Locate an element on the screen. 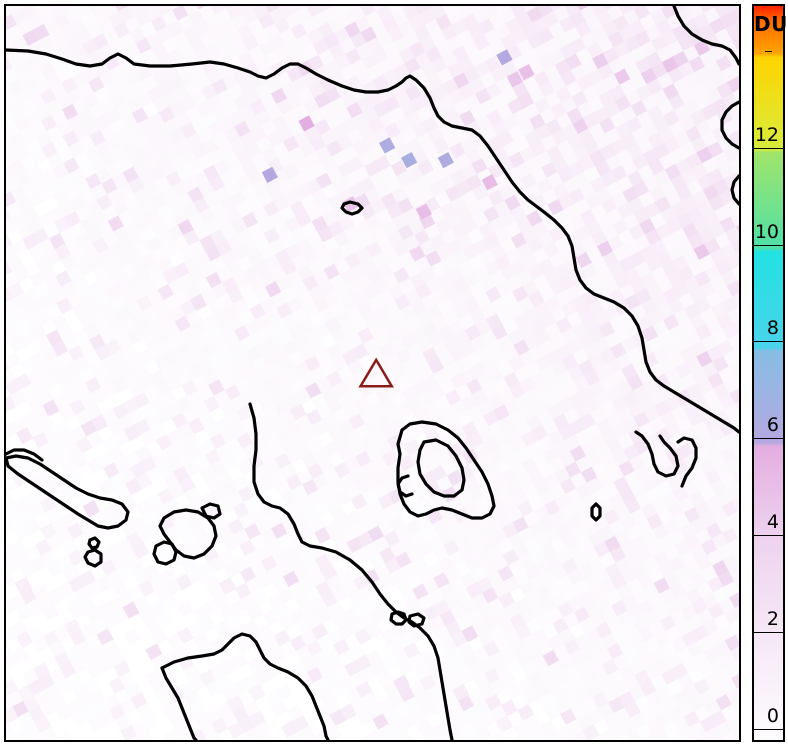 The height and width of the screenshot is (746, 788). colorbar-tick-label-2: 2 is located at coordinates (772, 619).